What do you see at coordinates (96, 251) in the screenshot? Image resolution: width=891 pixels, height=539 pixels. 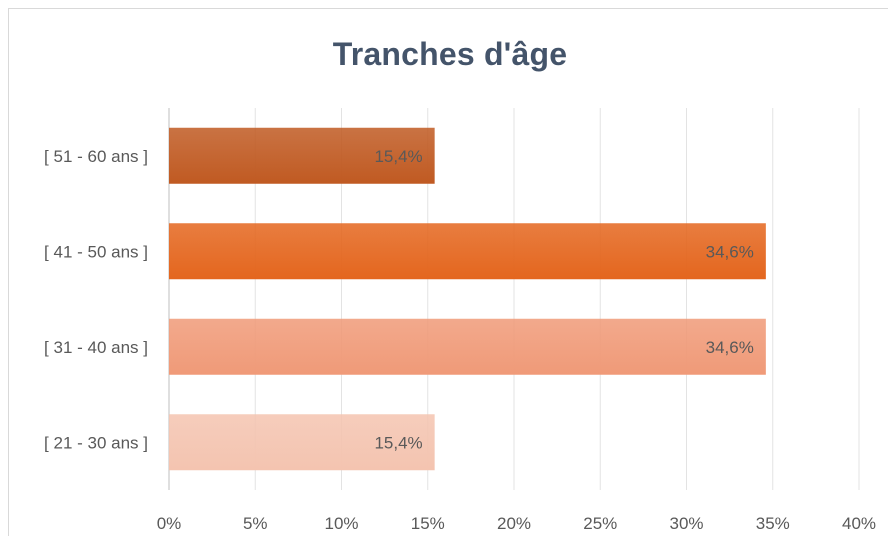 I see `category-label: [ 41 - 50 ans ]` at bounding box center [96, 251].